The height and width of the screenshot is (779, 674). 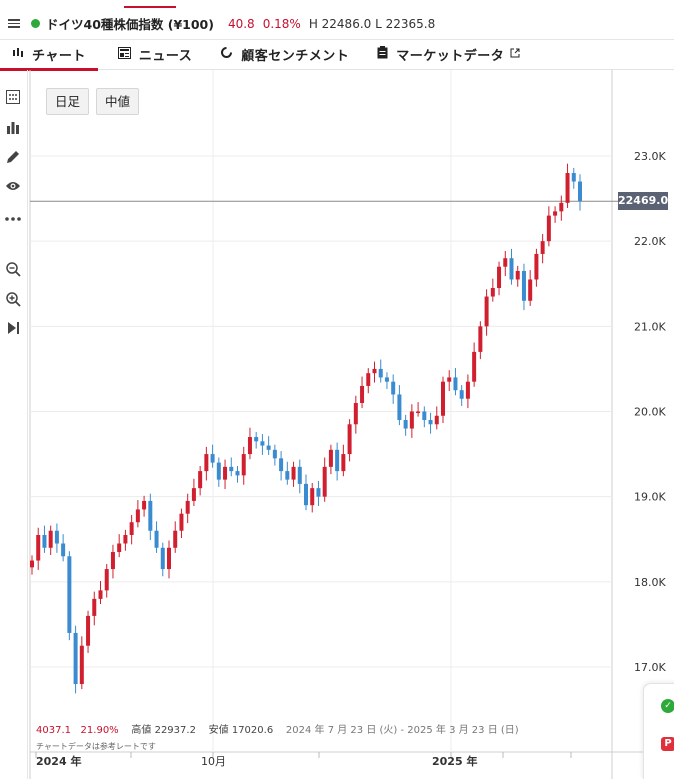 What do you see at coordinates (35, 23) in the screenshot?
I see `market-open-icon` at bounding box center [35, 23].